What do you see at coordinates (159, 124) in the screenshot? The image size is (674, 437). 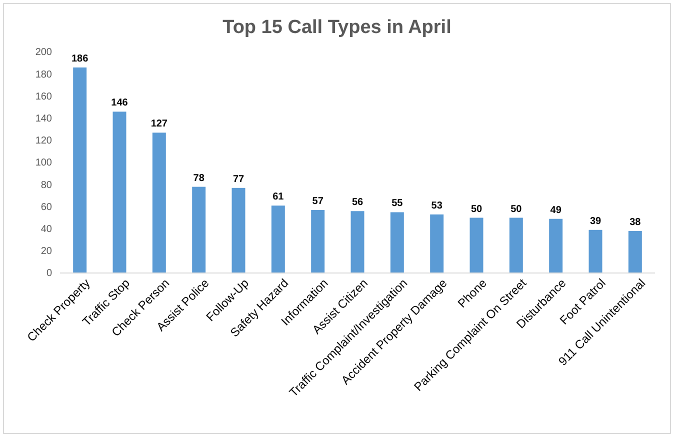 I see `data-label: 127` at bounding box center [159, 124].